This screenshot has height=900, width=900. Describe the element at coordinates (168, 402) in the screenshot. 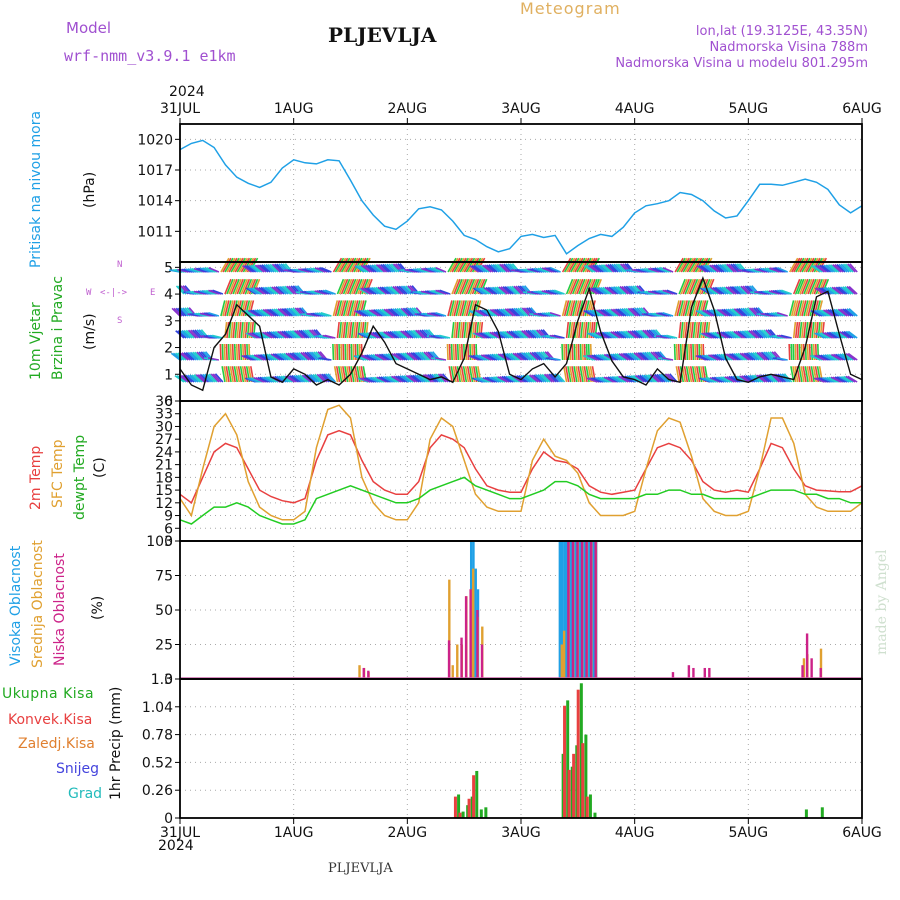

I see `y-tick-label: 0` at that location.